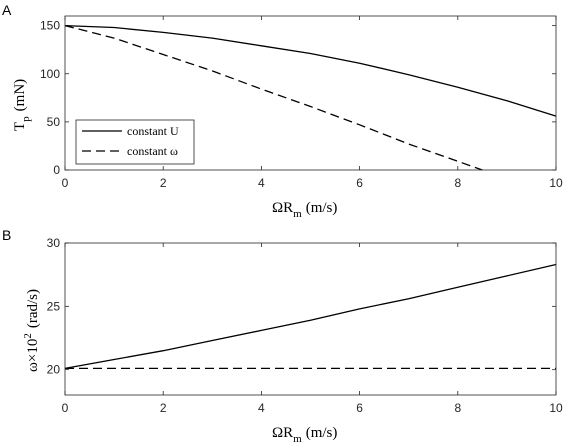 This screenshot has width=566, height=444. What do you see at coordinates (163, 408) in the screenshot?
I see `panel-b-x-tick-label-1: 2` at bounding box center [163, 408].